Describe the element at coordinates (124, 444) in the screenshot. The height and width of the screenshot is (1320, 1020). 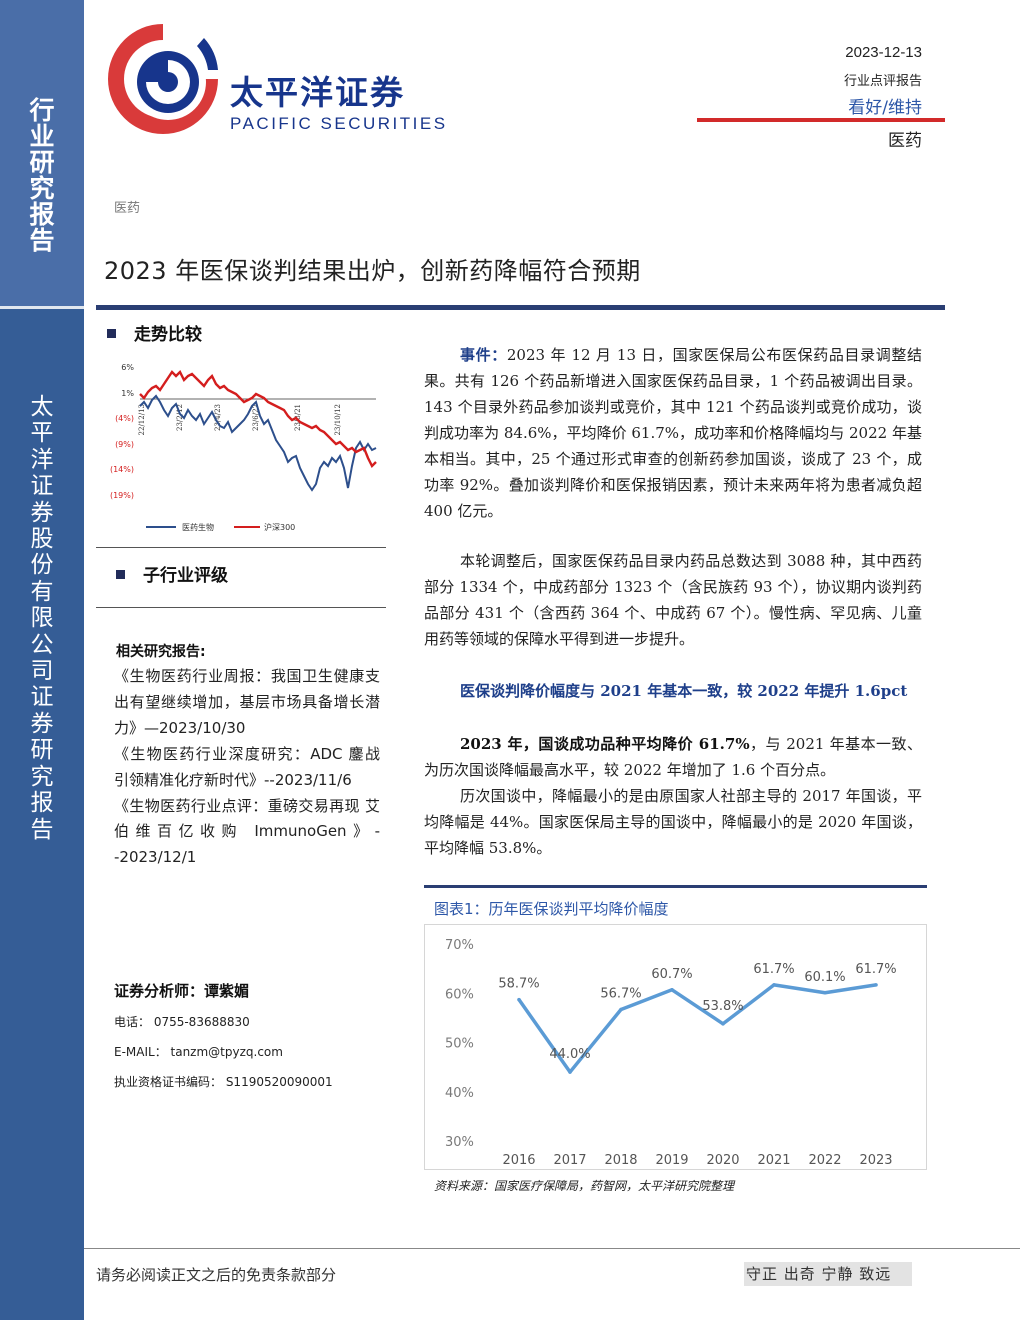
I see `trend-y-tick-label: (9%)` at that location.